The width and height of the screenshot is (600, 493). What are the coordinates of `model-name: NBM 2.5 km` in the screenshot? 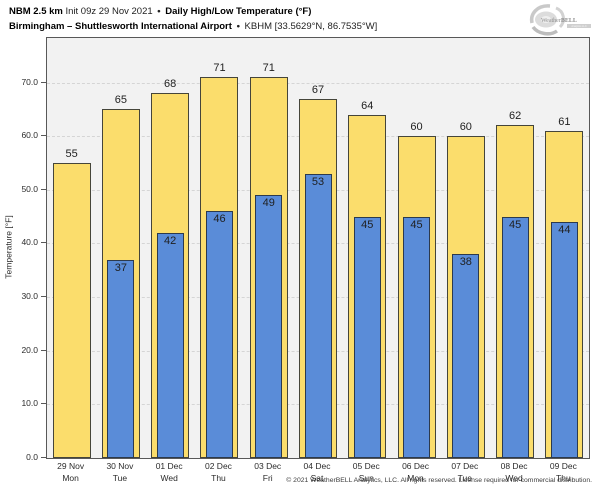 It's located at (36, 11).